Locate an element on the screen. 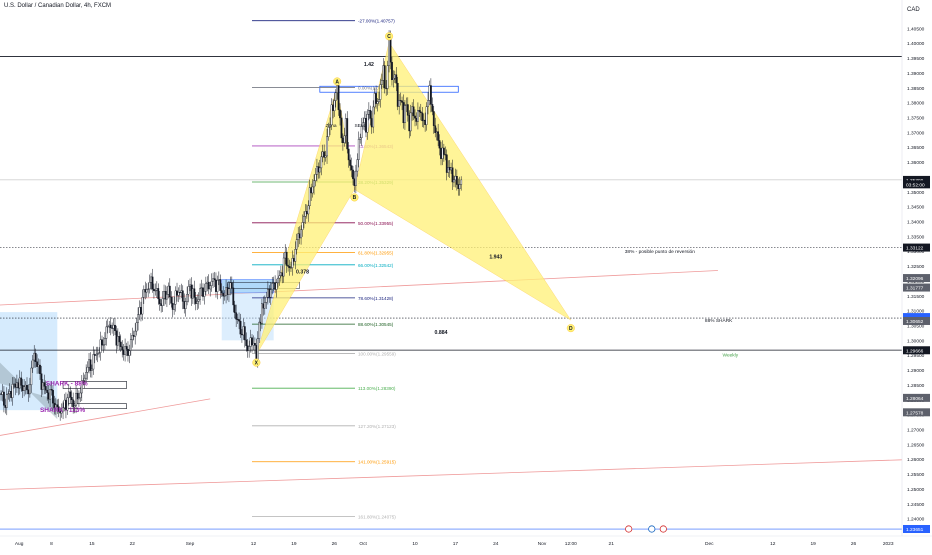 The height and width of the screenshot is (555, 932). x-tick-label: Aug is located at coordinates (19, 544).